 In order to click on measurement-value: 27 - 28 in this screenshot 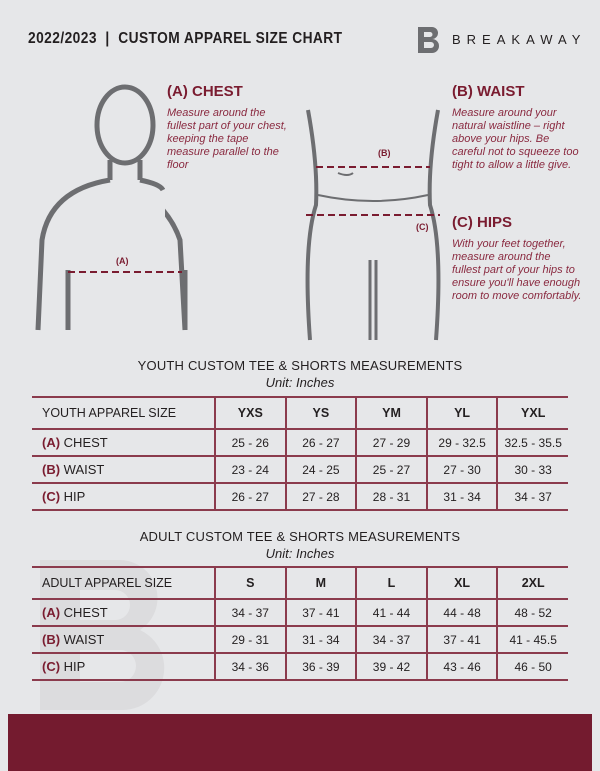, I will do `click(320, 496)`.